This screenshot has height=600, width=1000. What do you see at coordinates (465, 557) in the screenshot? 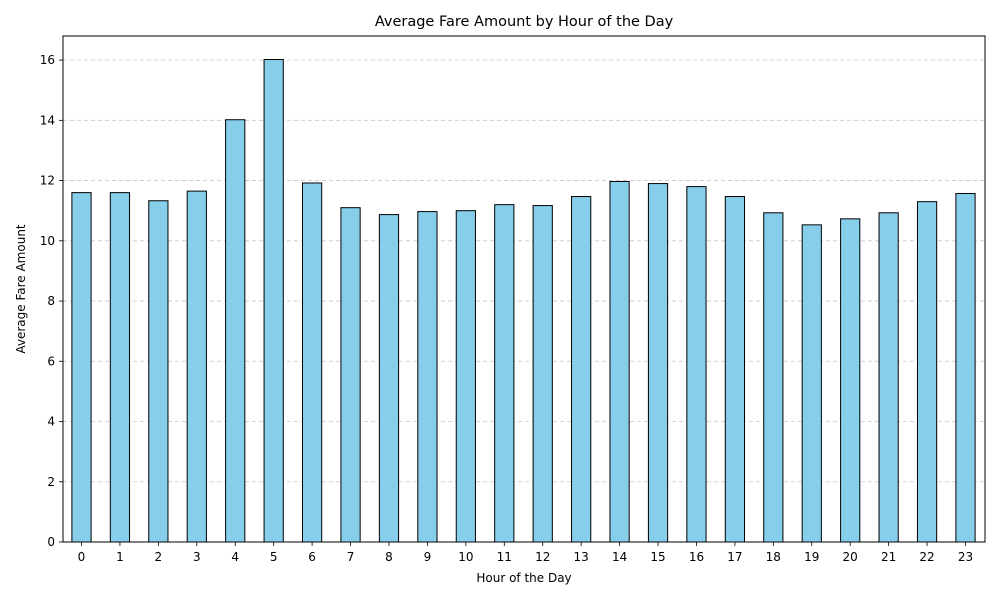
I see `x-tick-label: 10` at bounding box center [465, 557].